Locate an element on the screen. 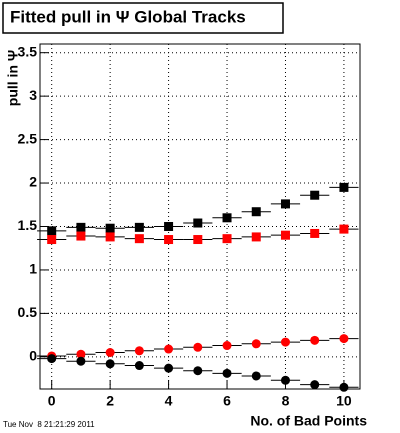 Image resolution: width=400 pixels, height=433 pixels. y-tick-label: 2.5 is located at coordinates (28, 138).